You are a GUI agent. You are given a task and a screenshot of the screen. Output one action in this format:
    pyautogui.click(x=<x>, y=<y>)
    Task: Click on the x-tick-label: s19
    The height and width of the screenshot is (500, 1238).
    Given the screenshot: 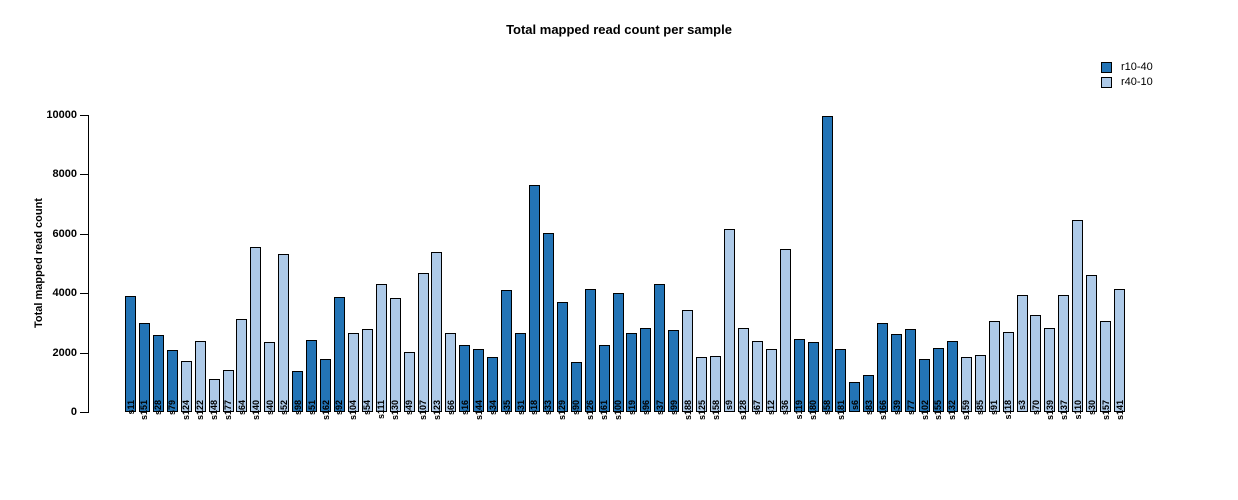 What is the action you would take?
    pyautogui.click(x=632, y=408)
    